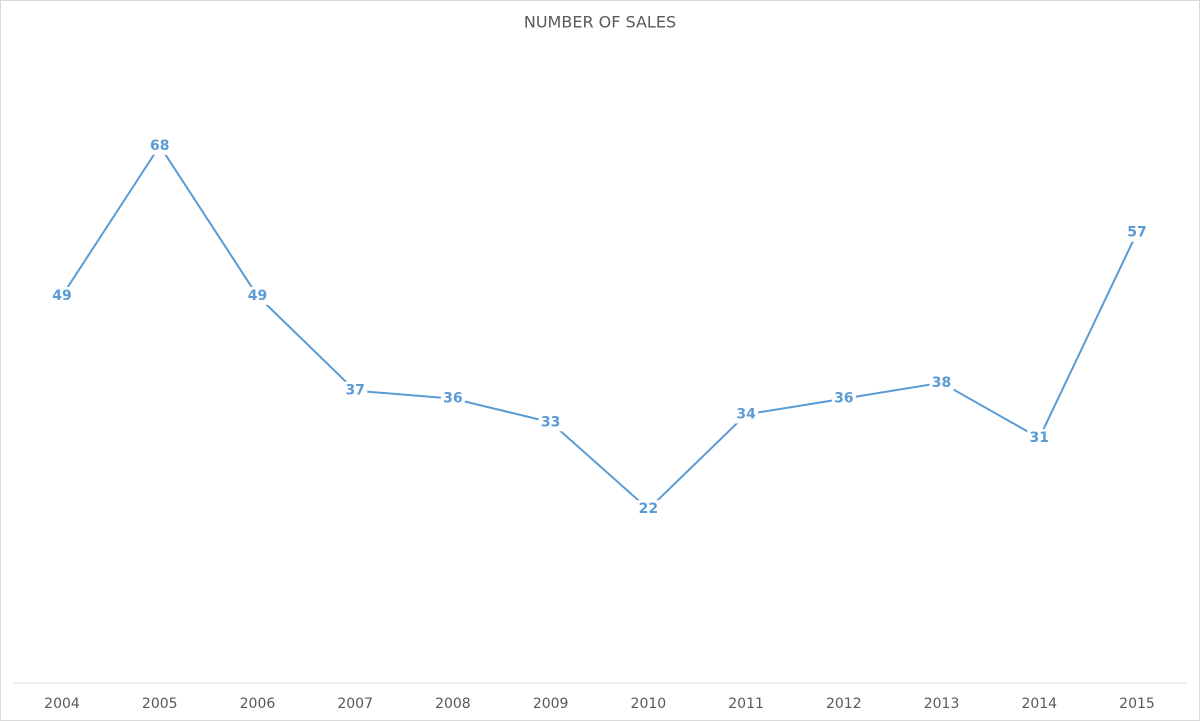  Describe the element at coordinates (355, 704) in the screenshot. I see `x-tick-label: 2007` at that location.